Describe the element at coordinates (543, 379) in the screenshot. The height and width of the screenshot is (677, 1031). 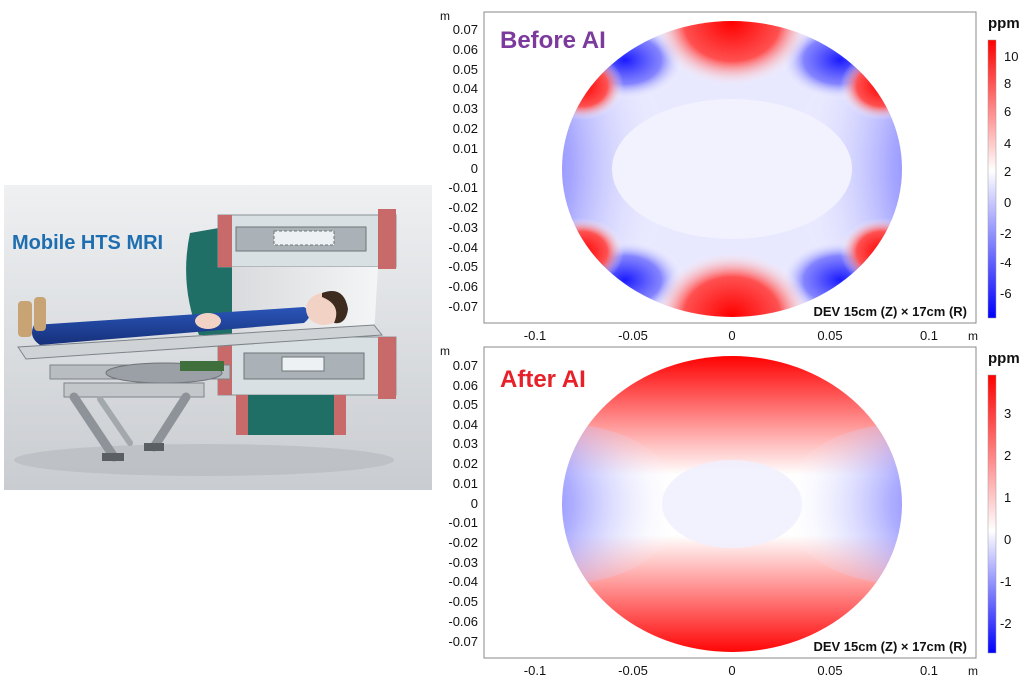
I see `panel-title: After AI` at that location.